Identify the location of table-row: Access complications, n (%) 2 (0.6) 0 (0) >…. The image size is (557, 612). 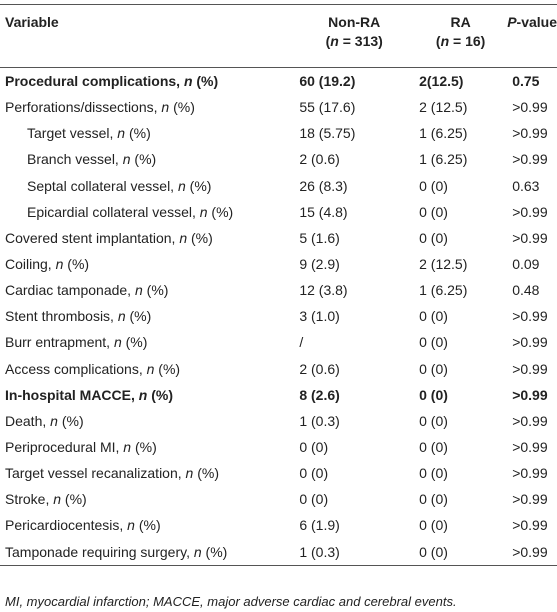
(278, 369).